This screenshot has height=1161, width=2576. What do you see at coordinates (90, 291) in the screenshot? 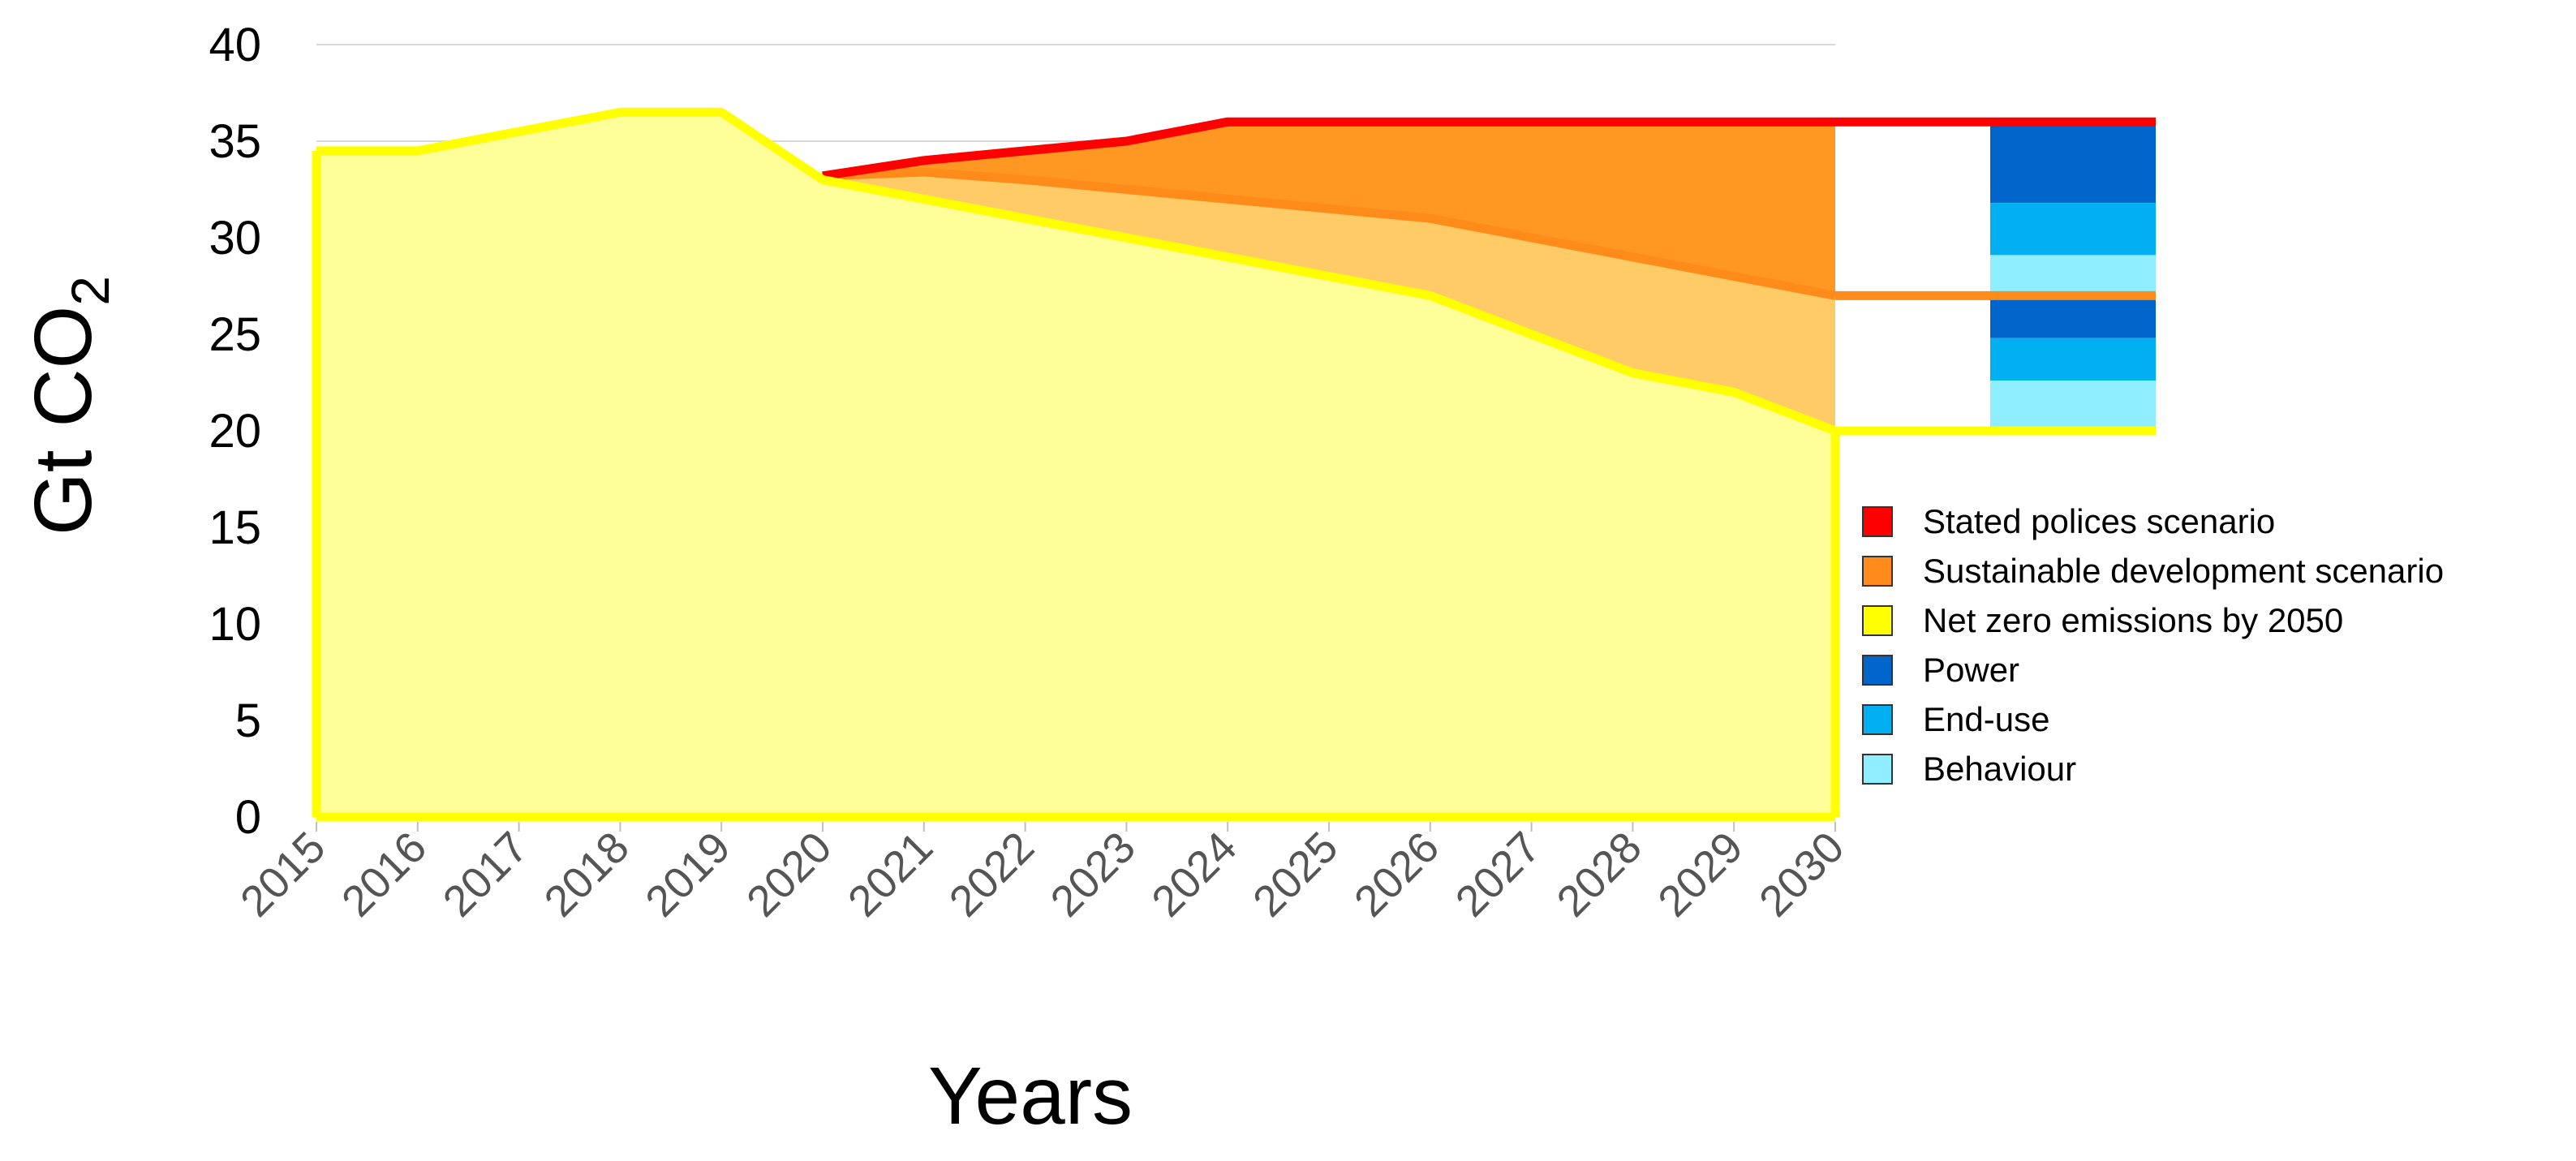
I see `y-axis-title-subscript: 2` at bounding box center [90, 291].